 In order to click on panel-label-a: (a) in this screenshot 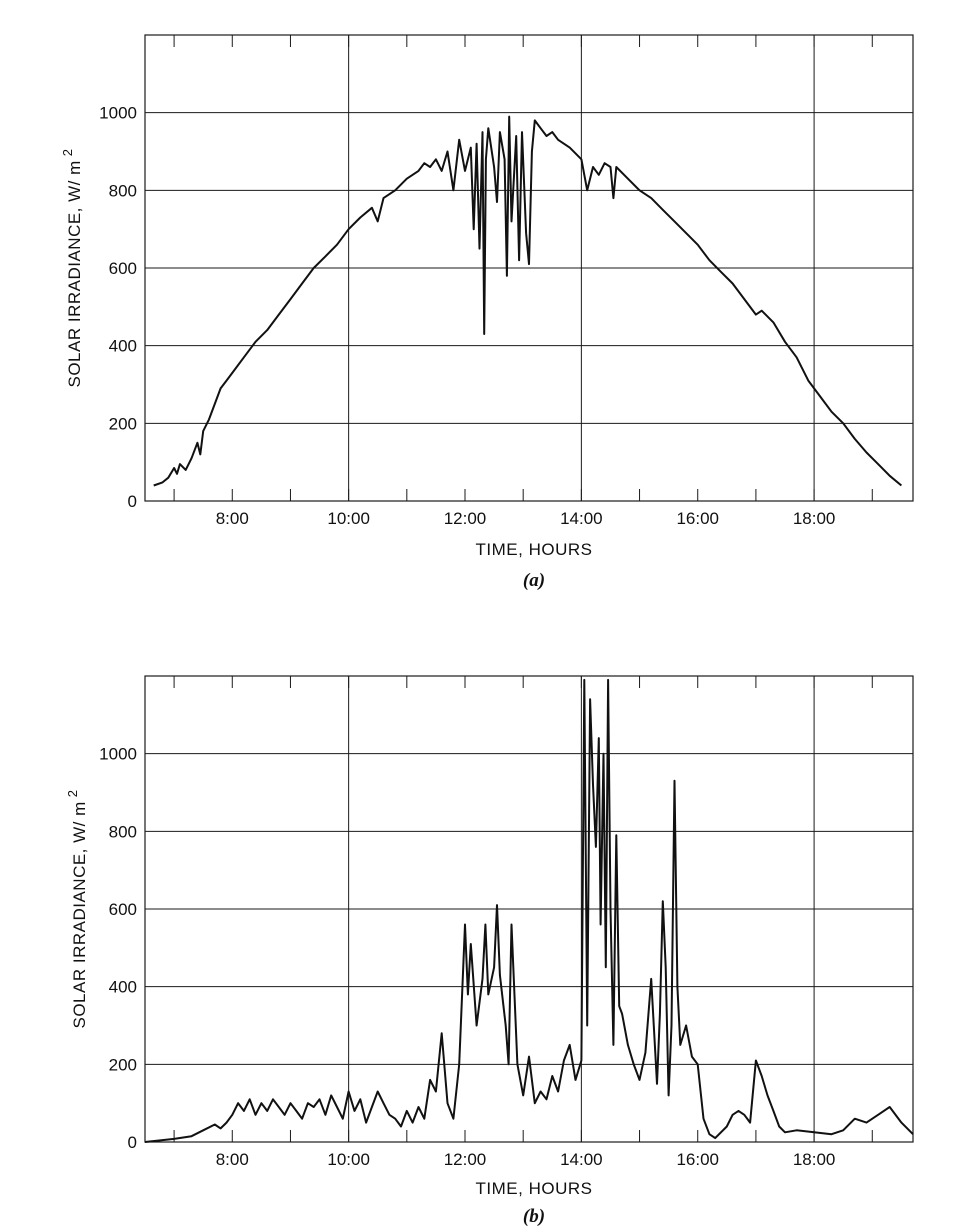, I will do `click(534, 580)`.